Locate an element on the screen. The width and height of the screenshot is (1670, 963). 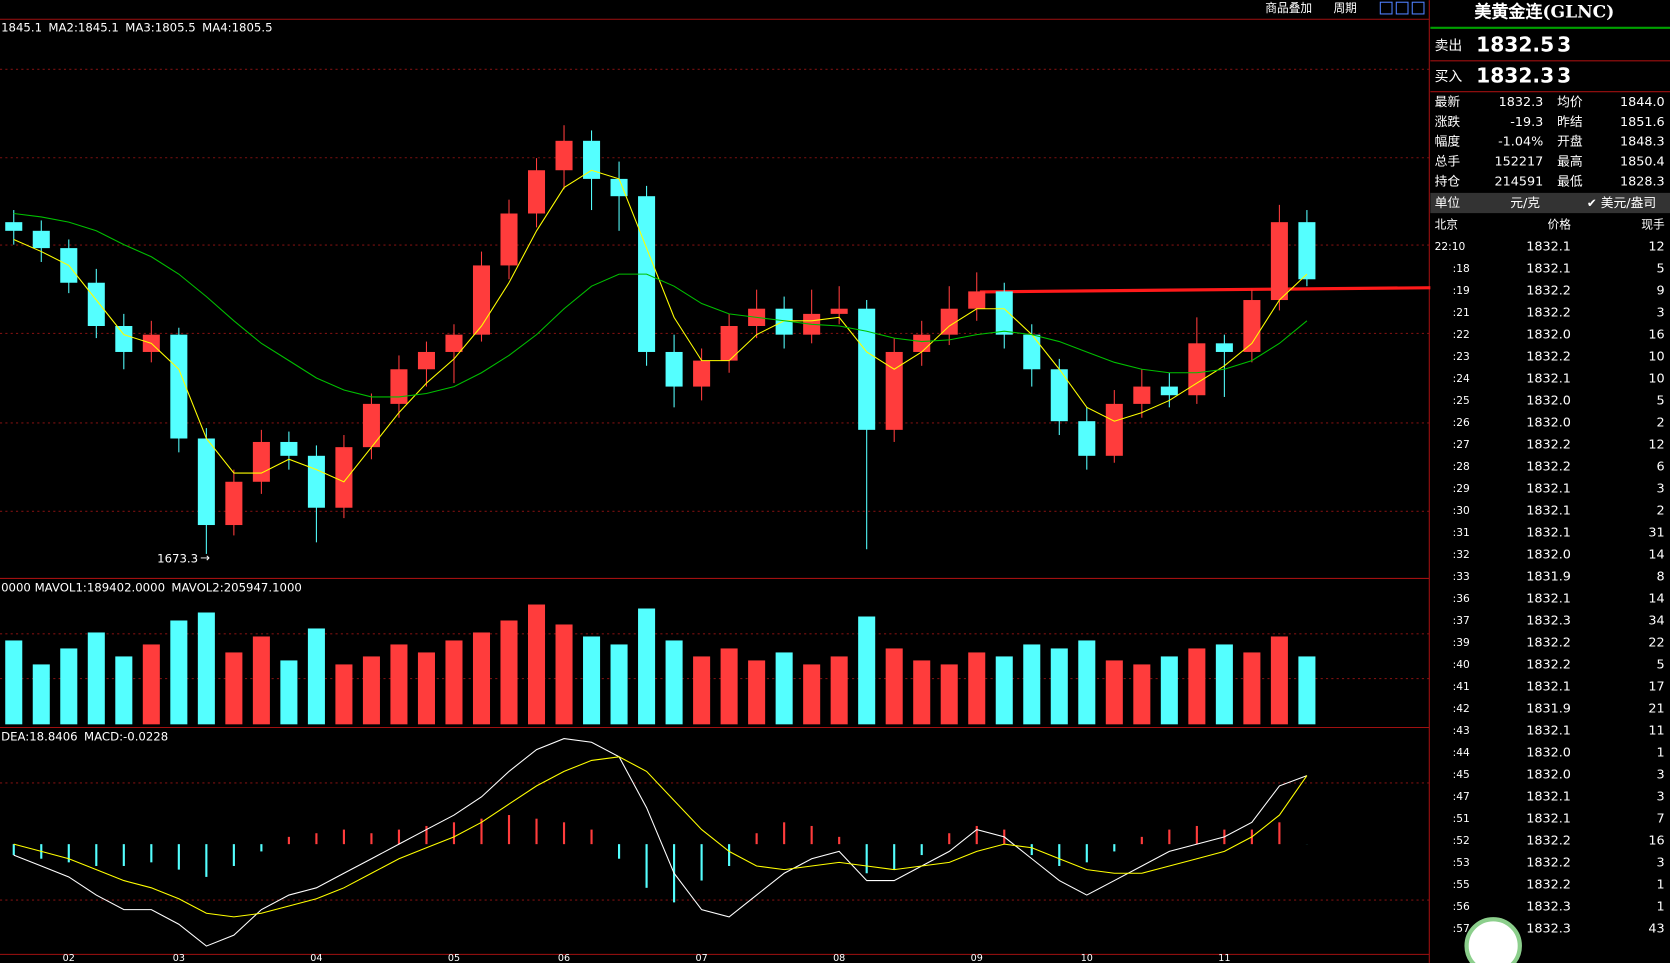
x-tick-label: 11 is located at coordinates (1224, 958).